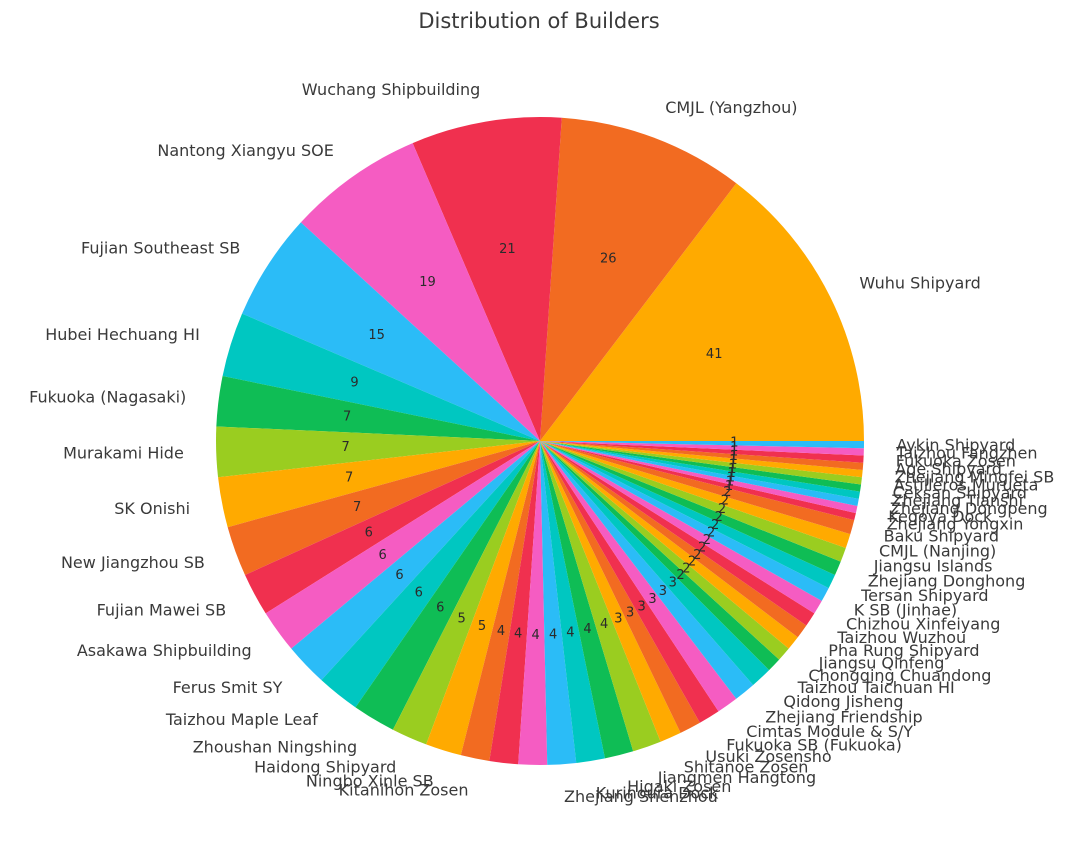 Image resolution: width=1080 pixels, height=858 pixels. Describe the element at coordinates (245, 150) in the screenshot. I see `pie-slice-label: Nantong Xiangyu SOE` at that location.